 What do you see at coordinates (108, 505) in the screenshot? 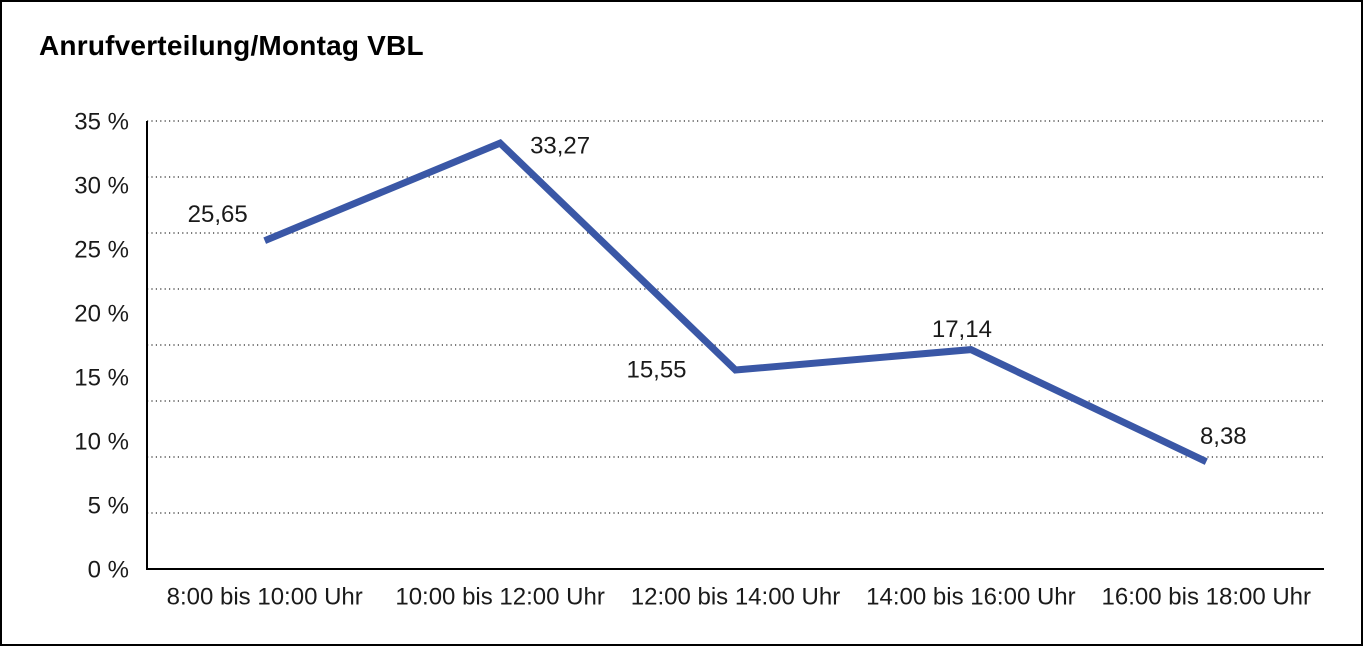
I see `y-tick-label: 5 %` at bounding box center [108, 505].